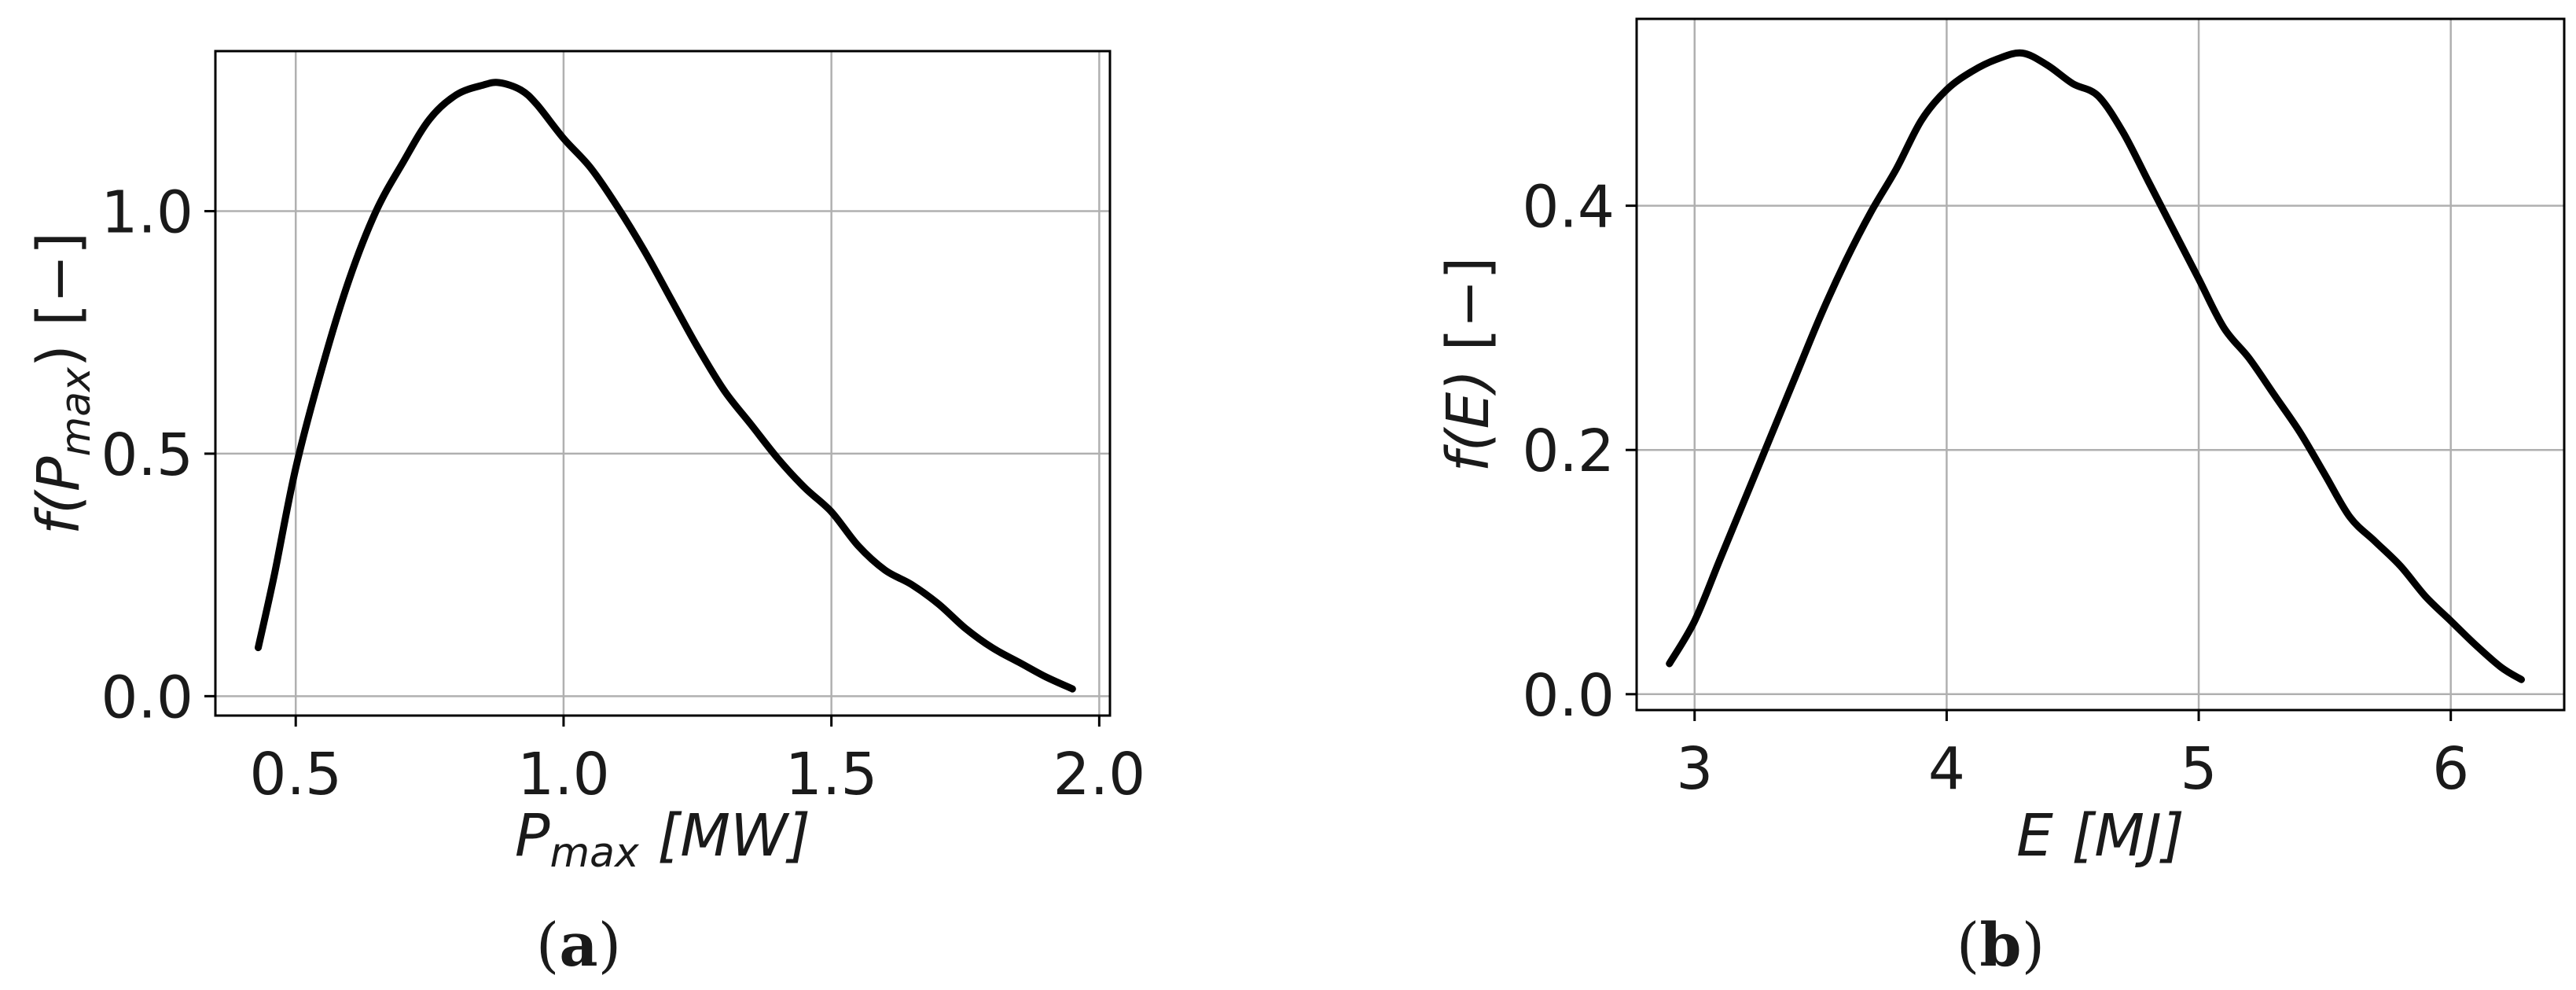 This screenshot has width=2576, height=990. What do you see at coordinates (648, 836) in the screenshot?
I see `panel-a-xlabel-spacer` at bounding box center [648, 836].